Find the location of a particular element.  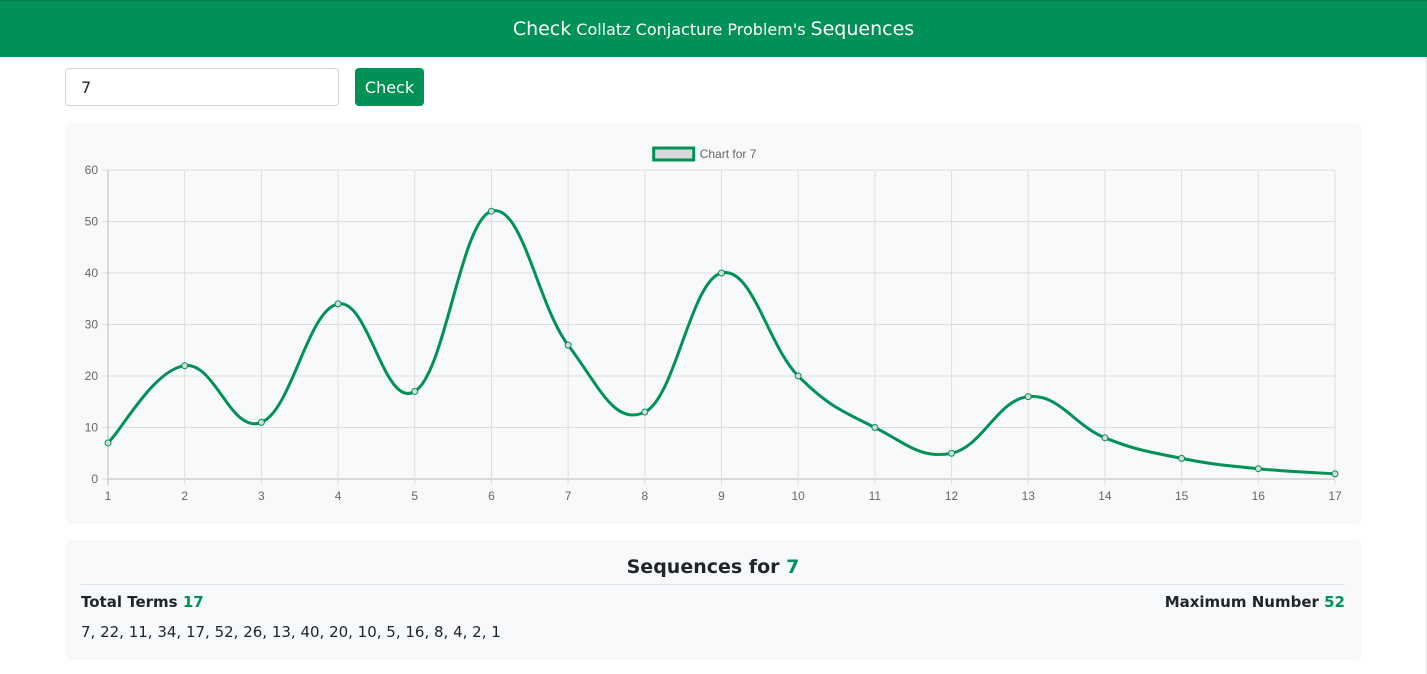

navbar-title-problem: Collatz Conjacture Problem's is located at coordinates (691, 29).